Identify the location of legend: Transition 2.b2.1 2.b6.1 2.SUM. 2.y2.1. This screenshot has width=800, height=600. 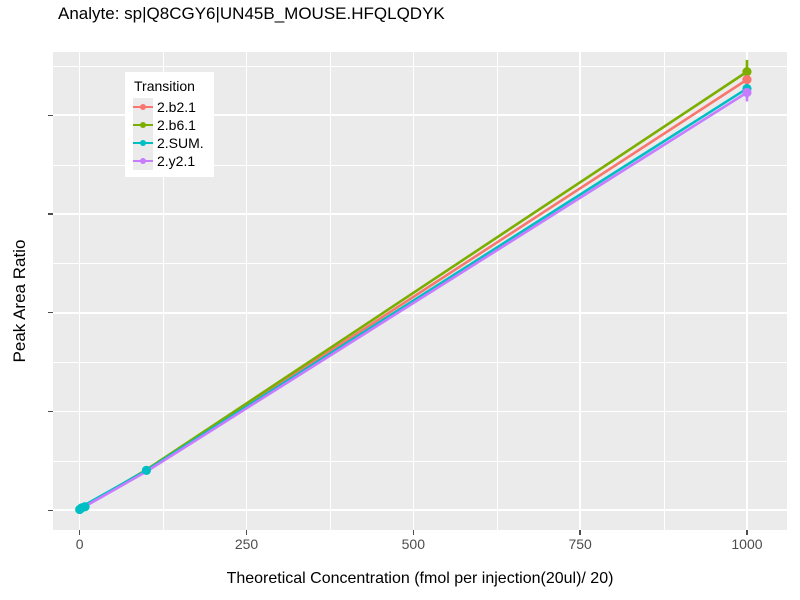
(169, 124).